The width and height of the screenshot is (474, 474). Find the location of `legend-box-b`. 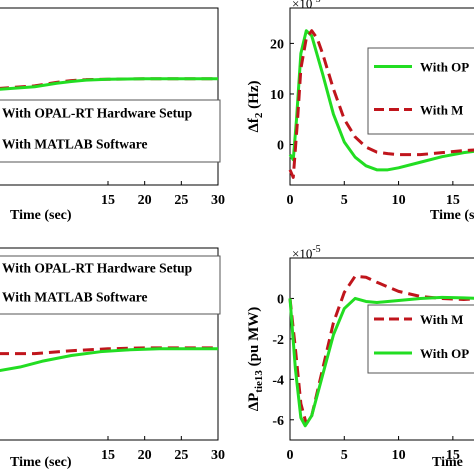

legend-box-b is located at coordinates (420, 91).